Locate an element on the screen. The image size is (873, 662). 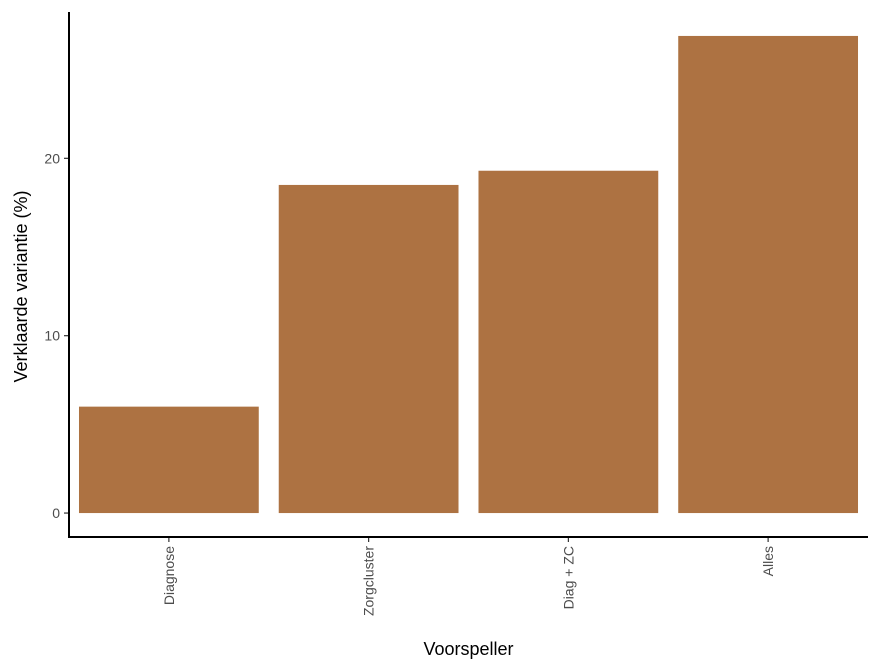
bar-diag-zc is located at coordinates (568, 342).